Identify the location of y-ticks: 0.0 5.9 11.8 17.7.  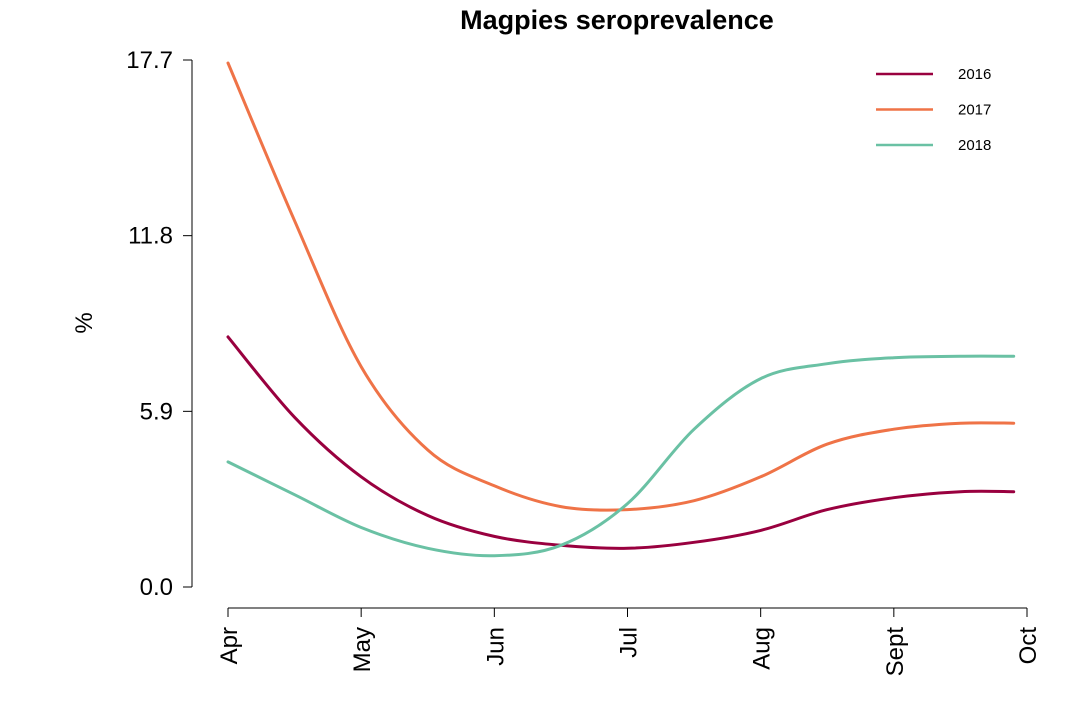
(159, 324).